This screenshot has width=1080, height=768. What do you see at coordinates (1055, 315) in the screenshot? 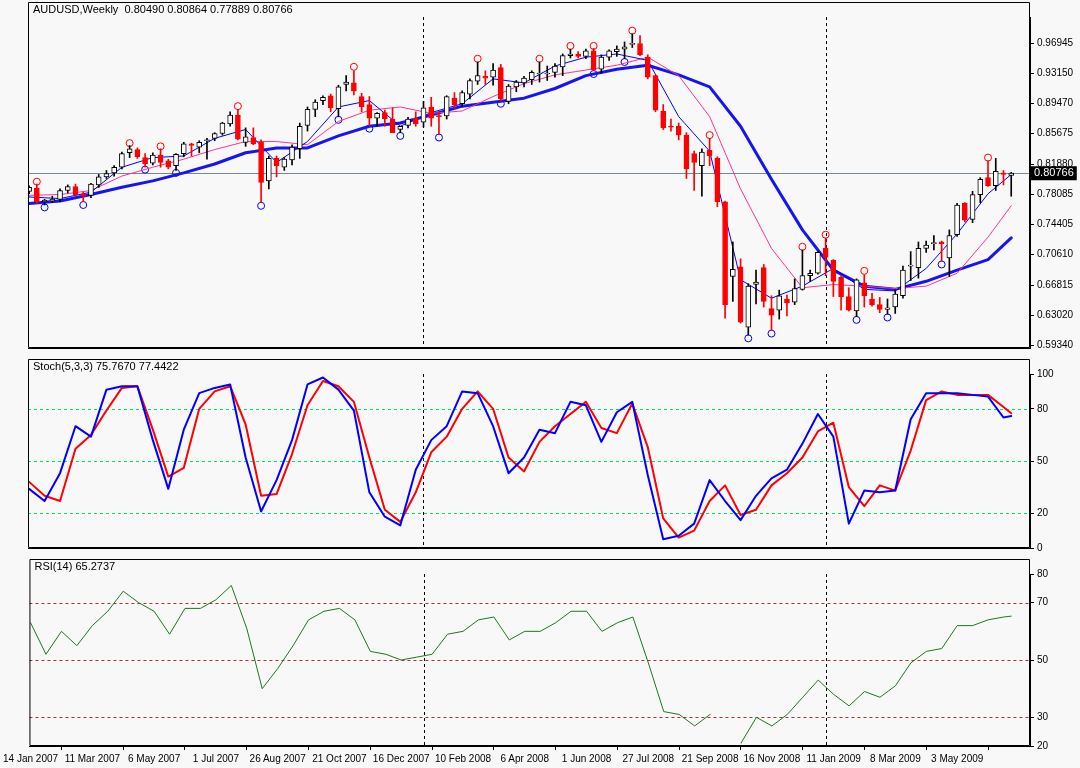
I see `y-tick-label: 0.63020` at bounding box center [1055, 315].